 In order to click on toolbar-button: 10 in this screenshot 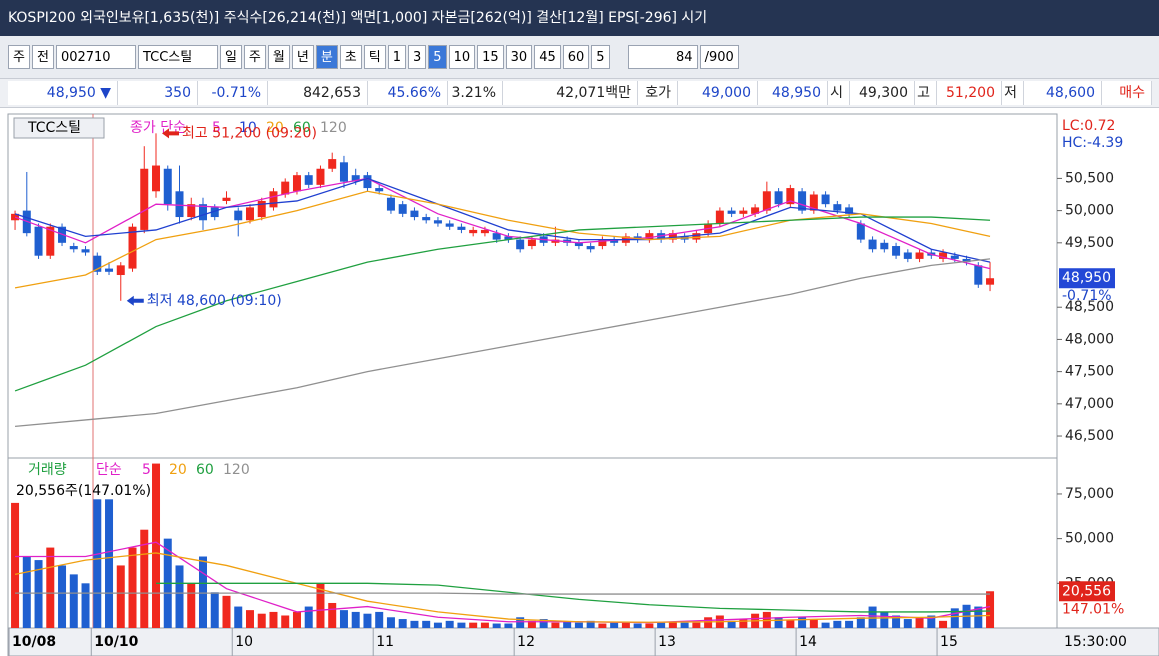, I will do `click(462, 57)`.